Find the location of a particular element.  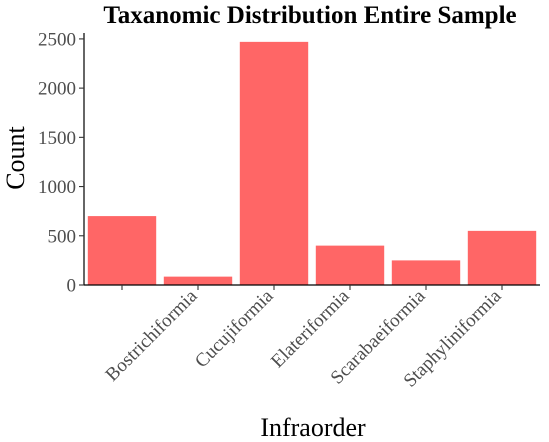

y-tick-label: 500 is located at coordinates (62, 236).